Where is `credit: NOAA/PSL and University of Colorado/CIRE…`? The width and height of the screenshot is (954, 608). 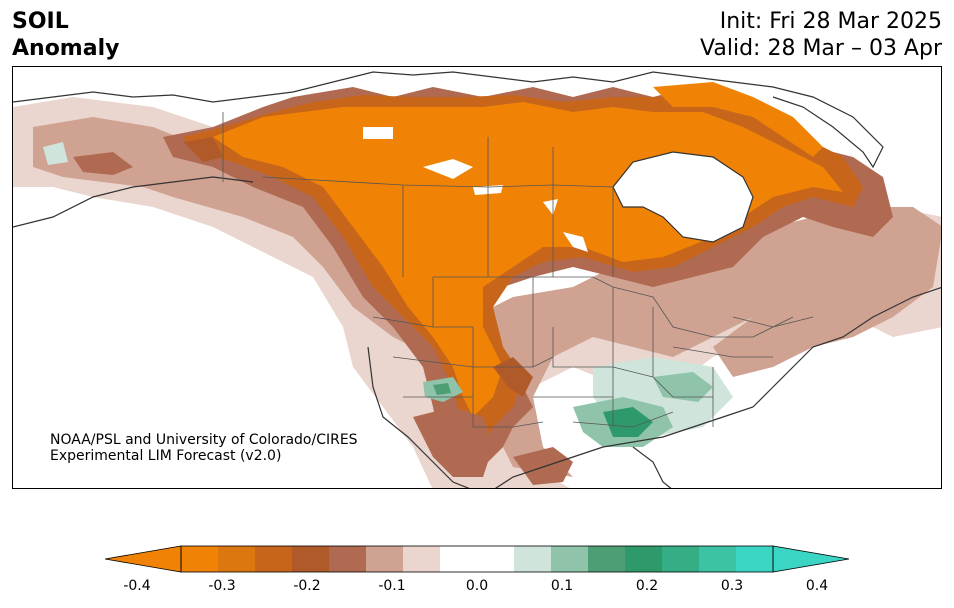
credit: NOAA/PSL and University of Colorado/CIRE… is located at coordinates (204, 448).